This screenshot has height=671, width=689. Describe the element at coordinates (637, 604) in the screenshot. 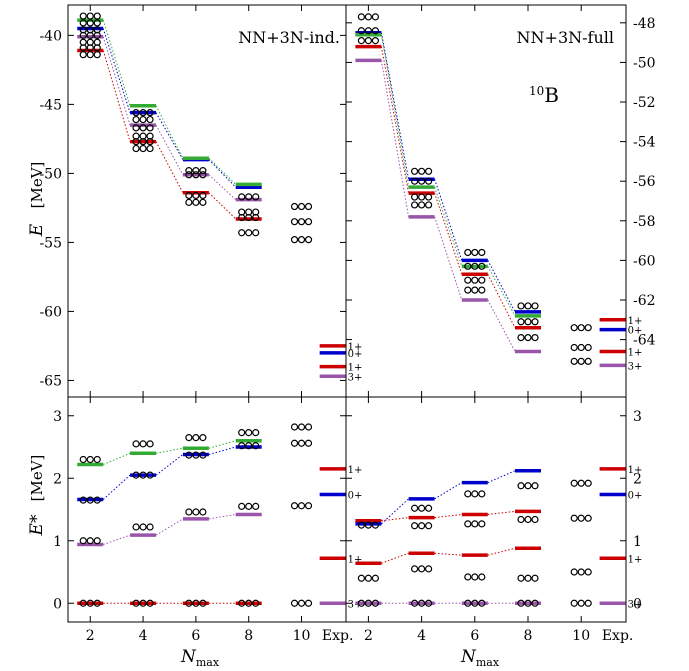

I see `y-tick-label: 0` at that location.